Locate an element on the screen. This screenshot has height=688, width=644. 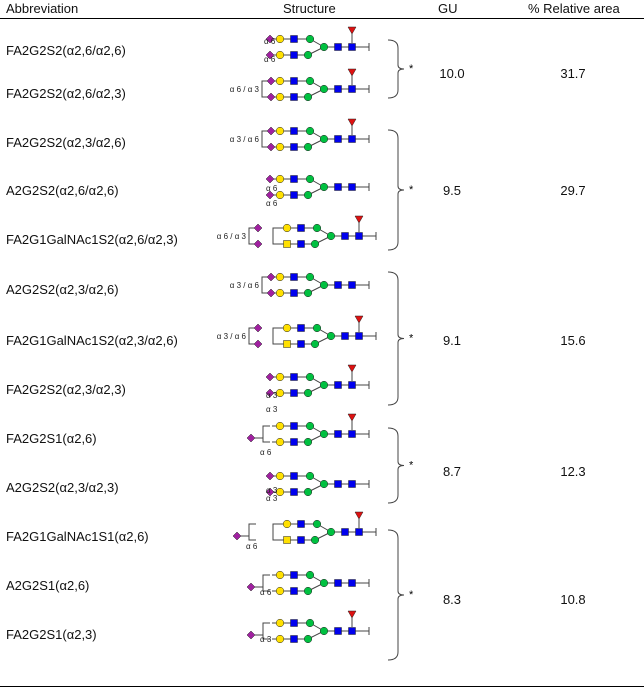
row-abbreviation: A2G2S2(α2,3/α2,3) is located at coordinates (62, 487).